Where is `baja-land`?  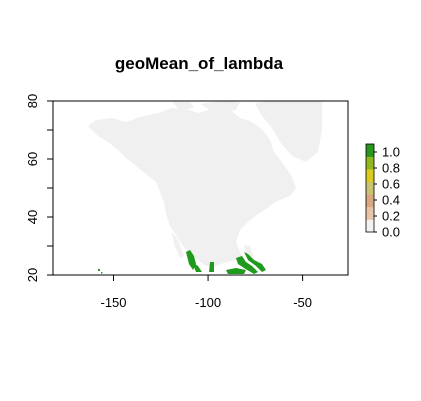
baja-land is located at coordinates (178, 245).